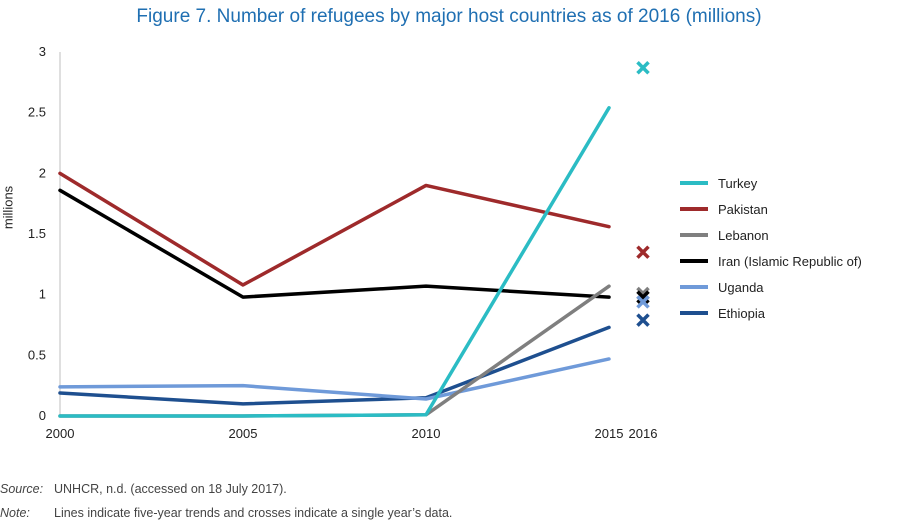  Describe the element at coordinates (60, 433) in the screenshot. I see `x-tick-label: 2000` at that location.